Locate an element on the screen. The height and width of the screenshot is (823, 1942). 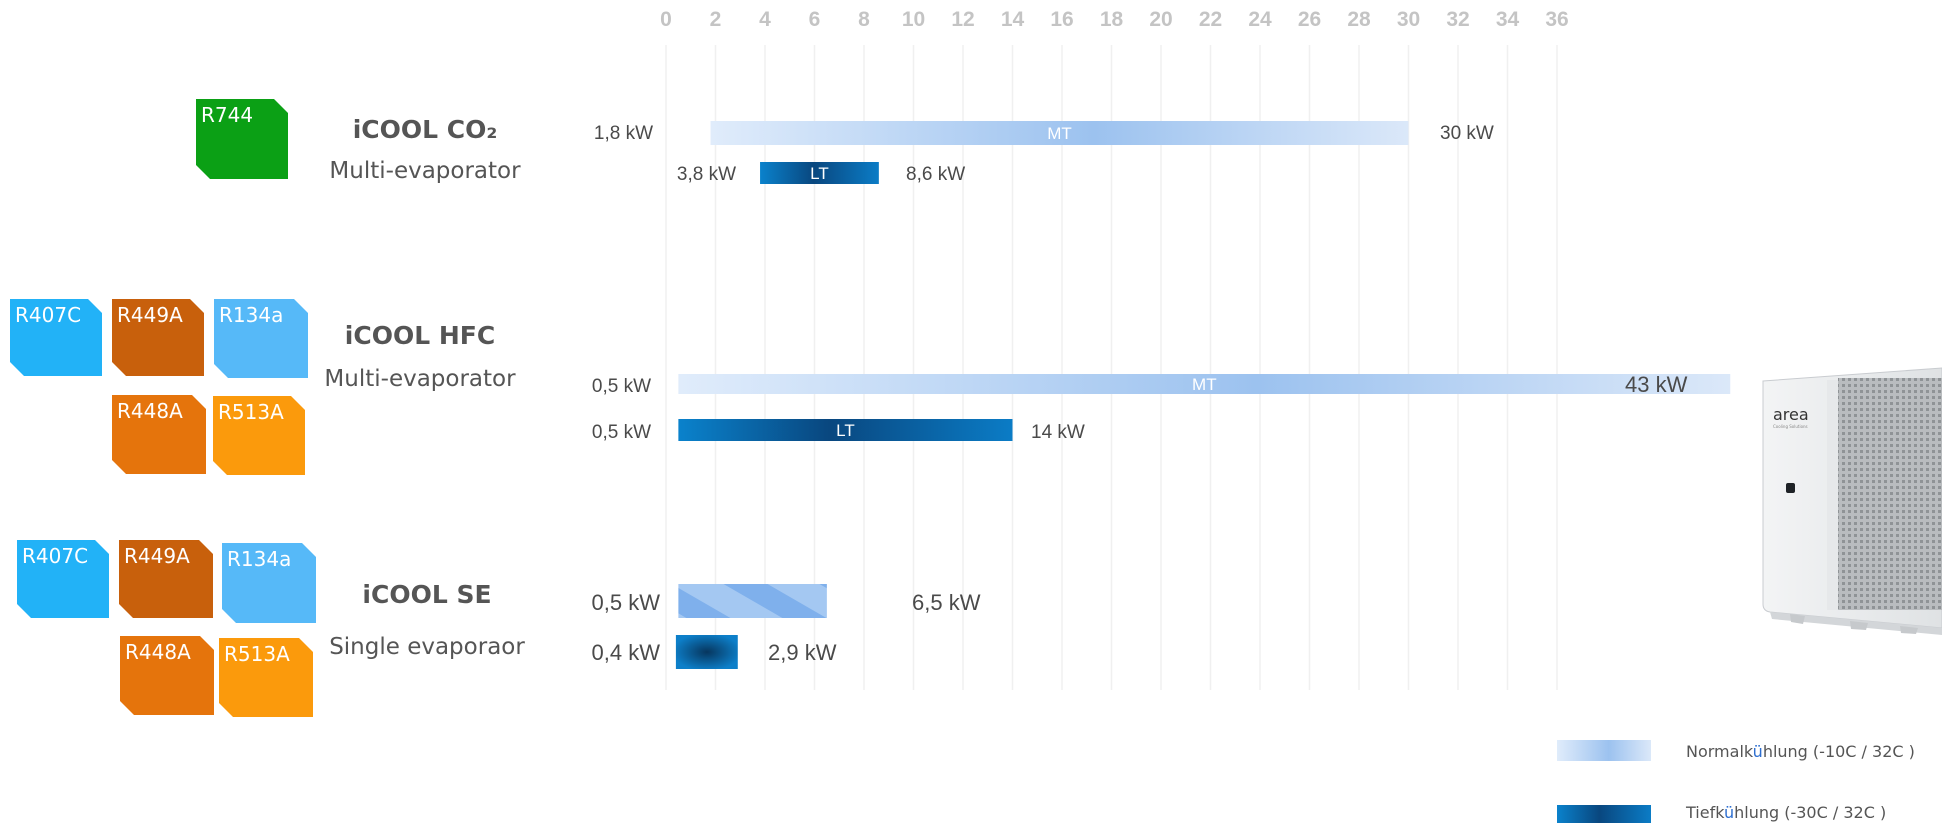
x-tick-label: 6 is located at coordinates (815, 19).